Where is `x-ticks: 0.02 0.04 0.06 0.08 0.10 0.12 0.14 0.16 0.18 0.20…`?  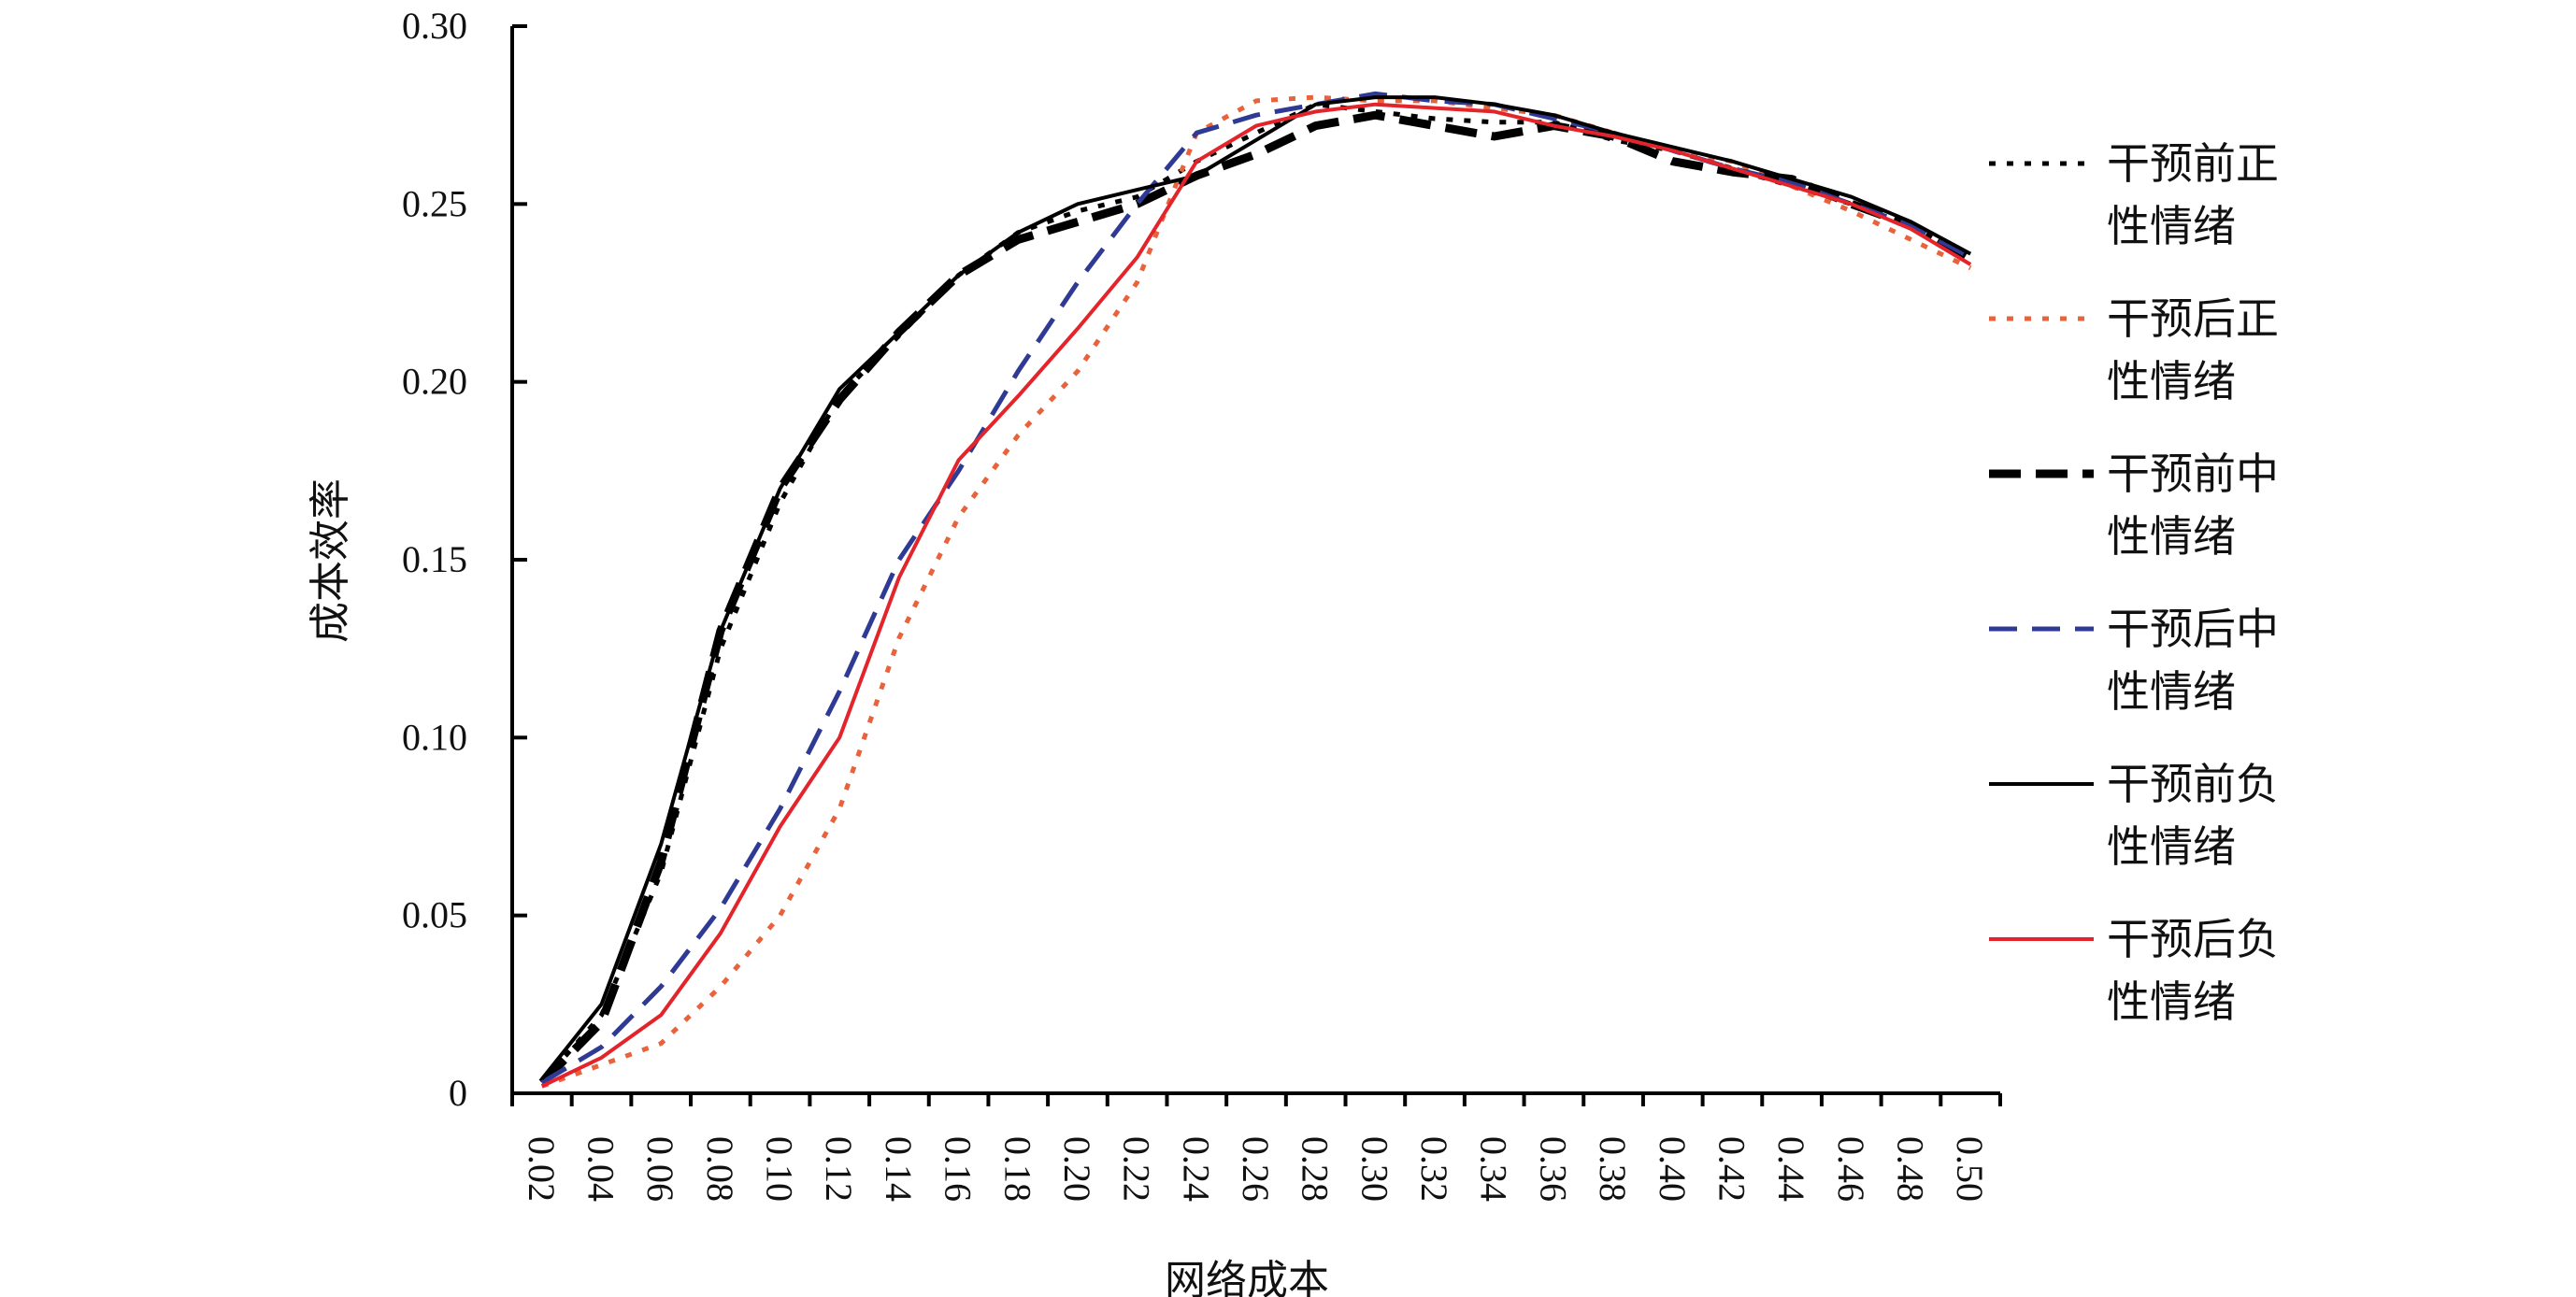 x-ticks: 0.02 0.04 0.06 0.08 0.10 0.12 0.14 0.16 0.18 0.20… is located at coordinates (1256, 1147).